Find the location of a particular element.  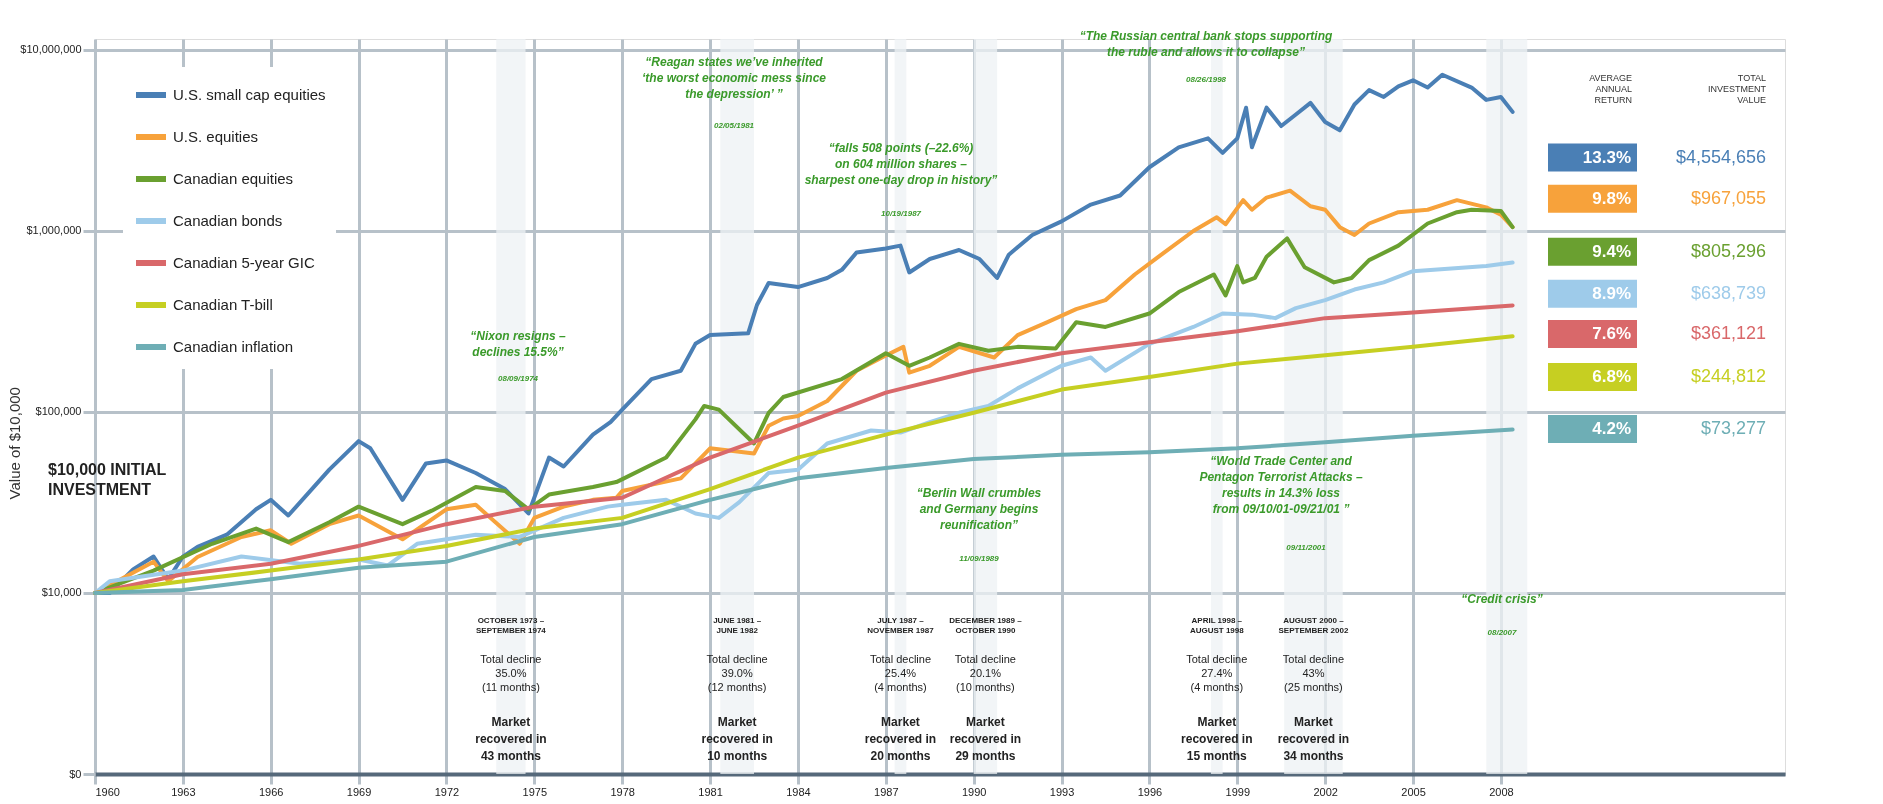

x-tick-label: 1993 is located at coordinates (1062, 791).